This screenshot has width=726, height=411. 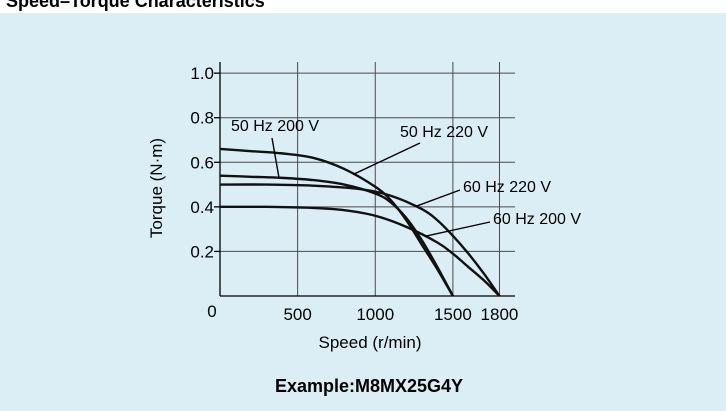 I want to click on series-label-0: 50 Hz 220 V, so click(x=444, y=132).